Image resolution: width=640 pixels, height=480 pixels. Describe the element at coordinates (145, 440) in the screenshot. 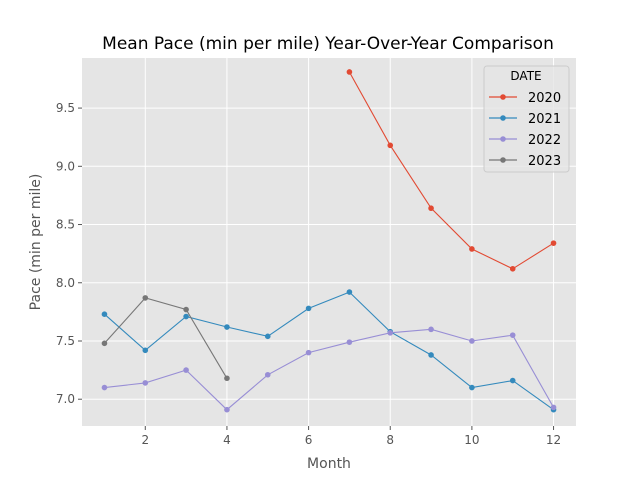

I see `x-tick-label: 2` at that location.